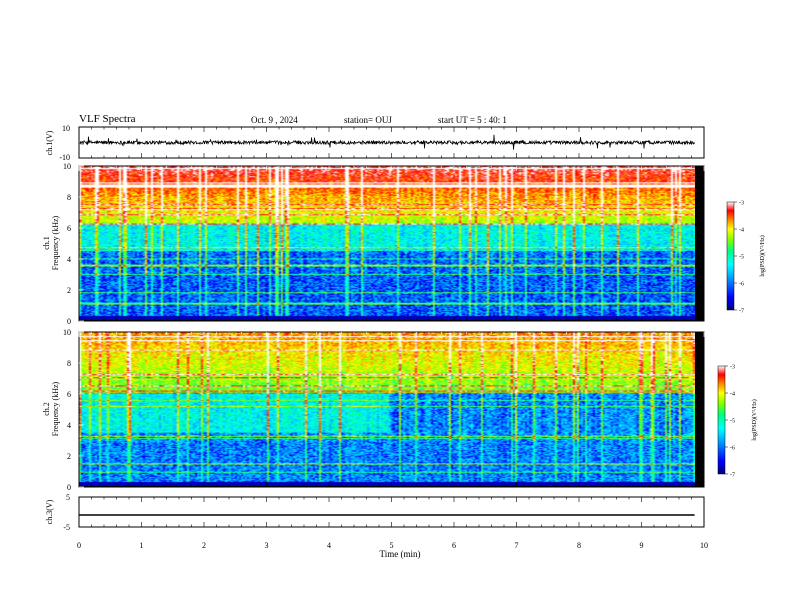  I want to click on date-label: Oct. 9 , 2024, so click(274, 120).